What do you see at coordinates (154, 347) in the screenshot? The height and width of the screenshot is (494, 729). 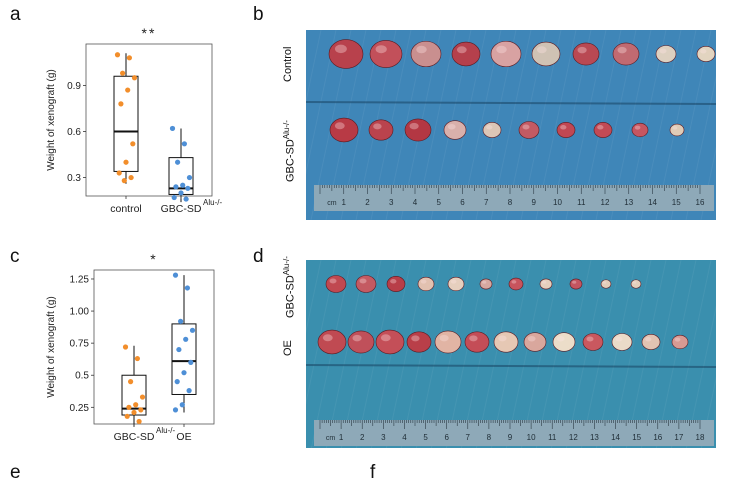 I see `plot-frame` at bounding box center [154, 347].